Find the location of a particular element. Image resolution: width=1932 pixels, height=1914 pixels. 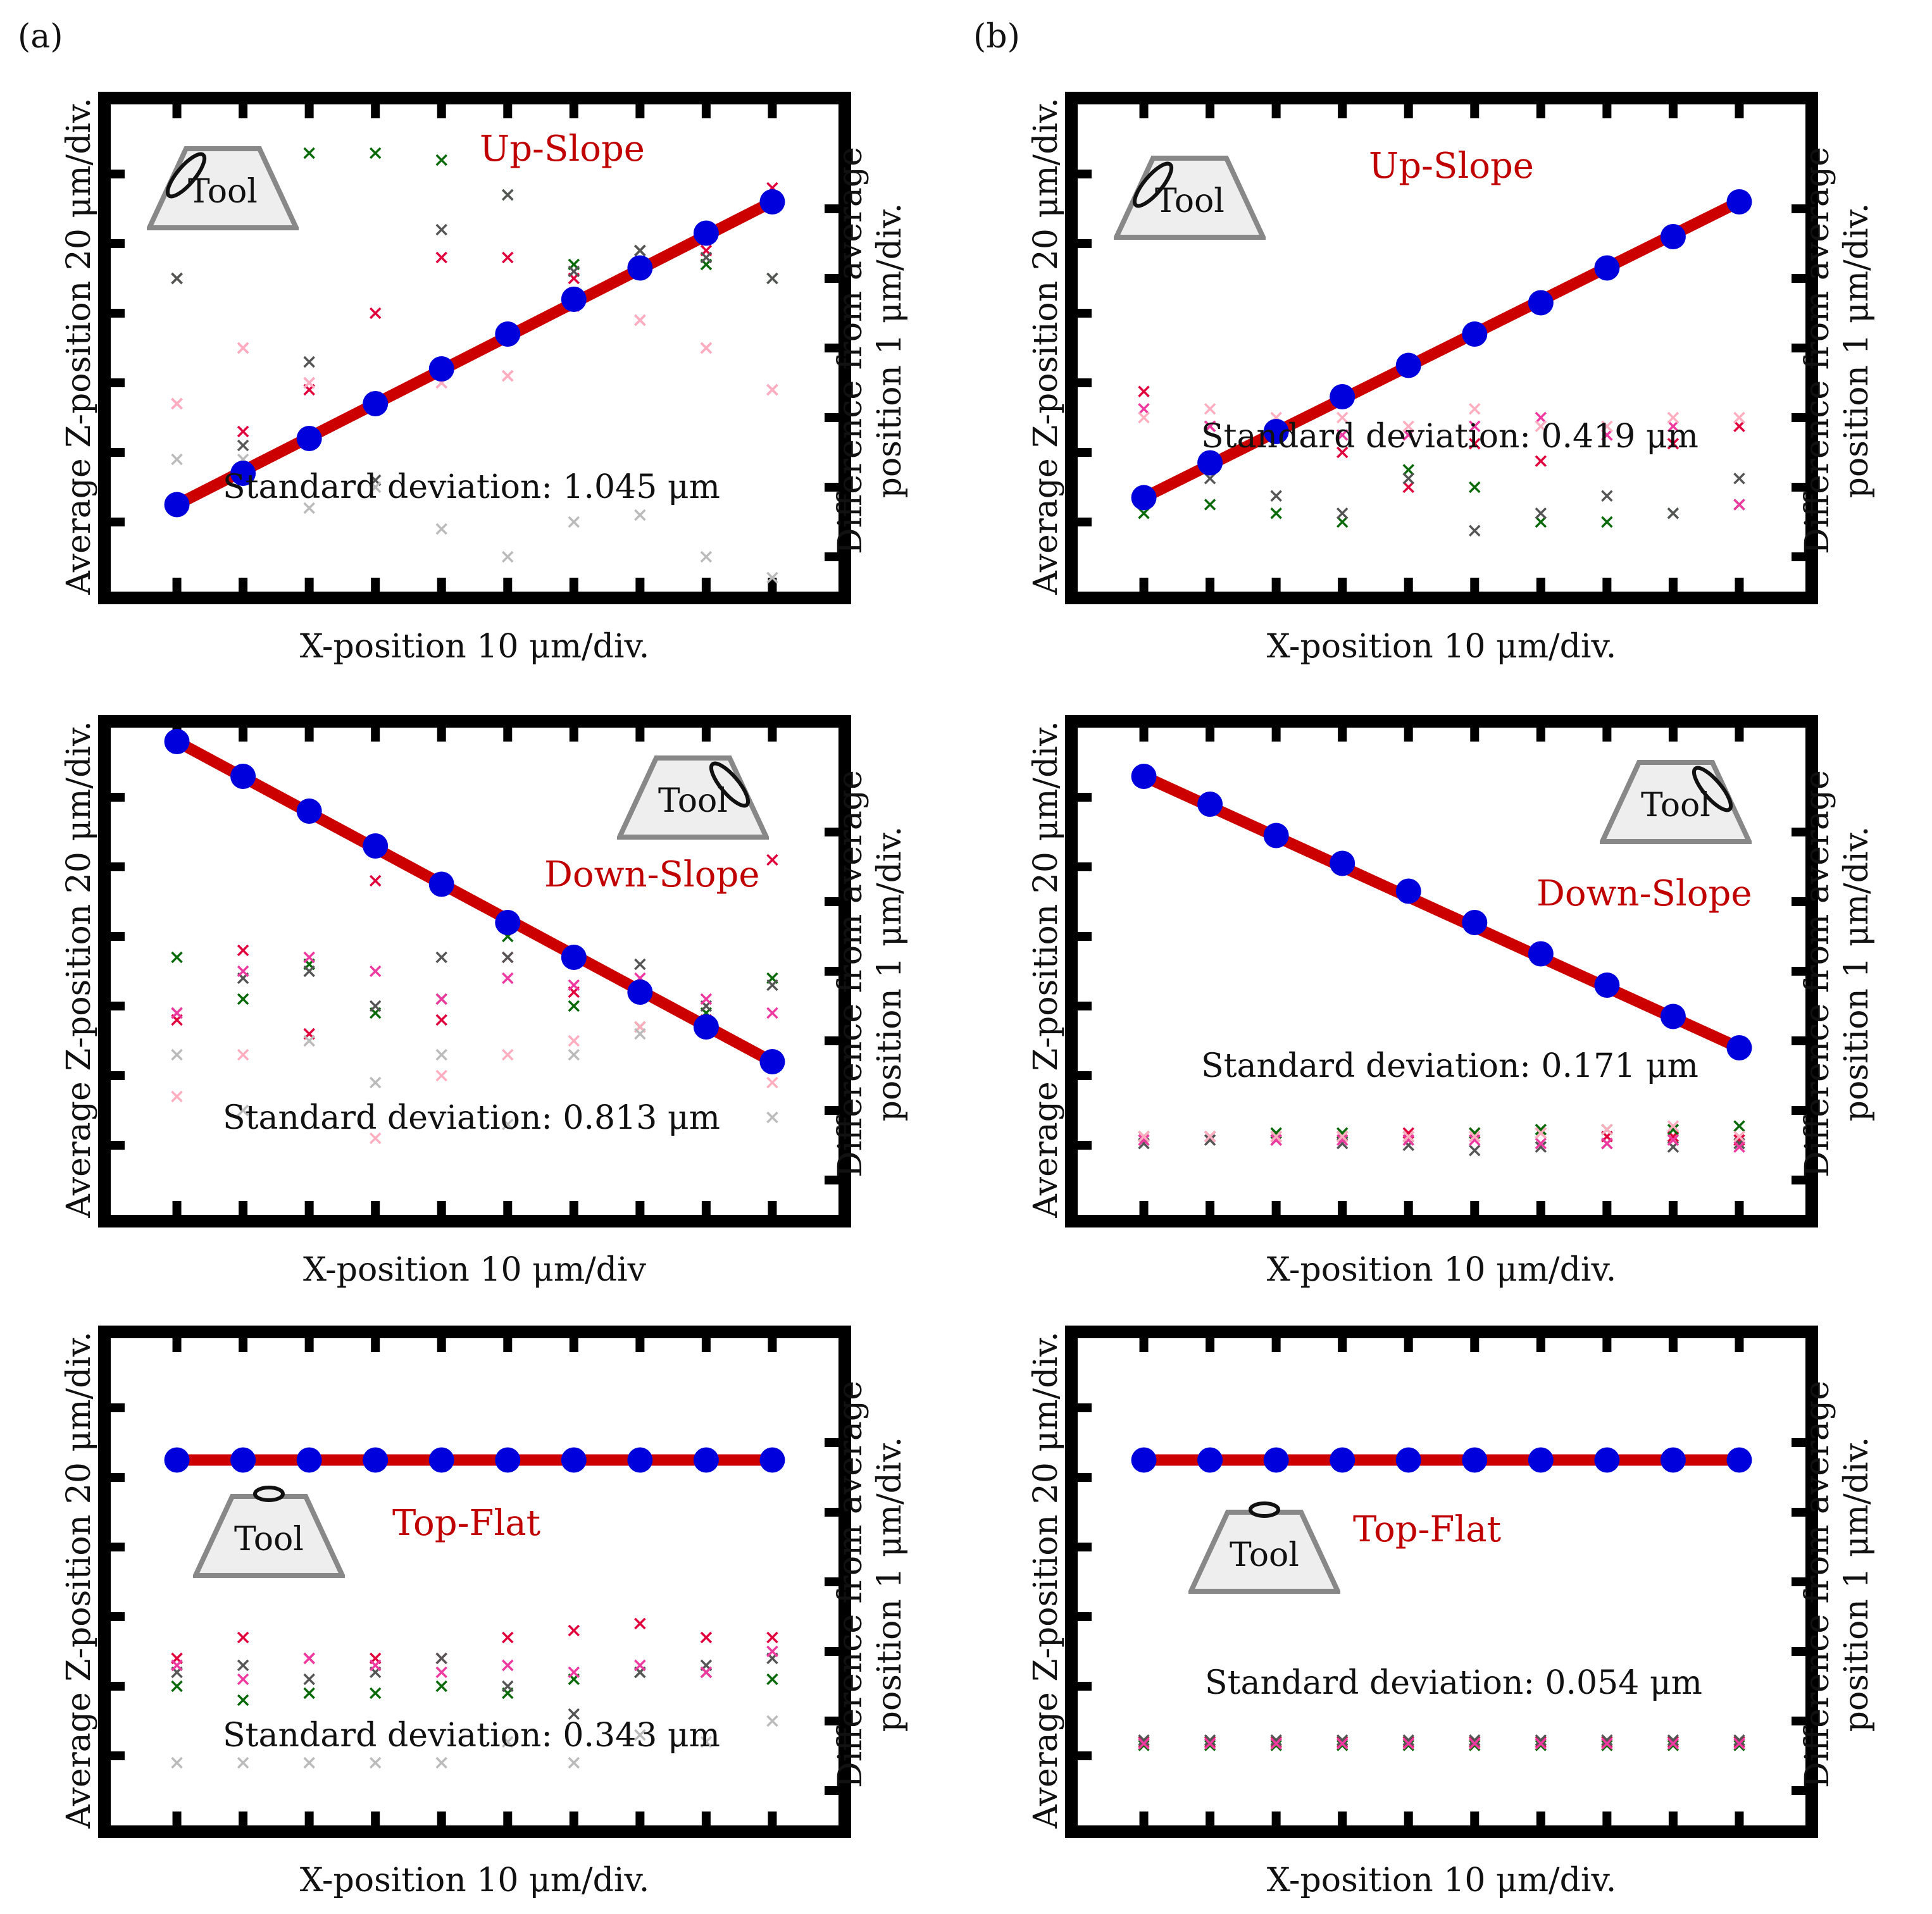

tool-diagram: Tool is located at coordinates (1264, 1547).